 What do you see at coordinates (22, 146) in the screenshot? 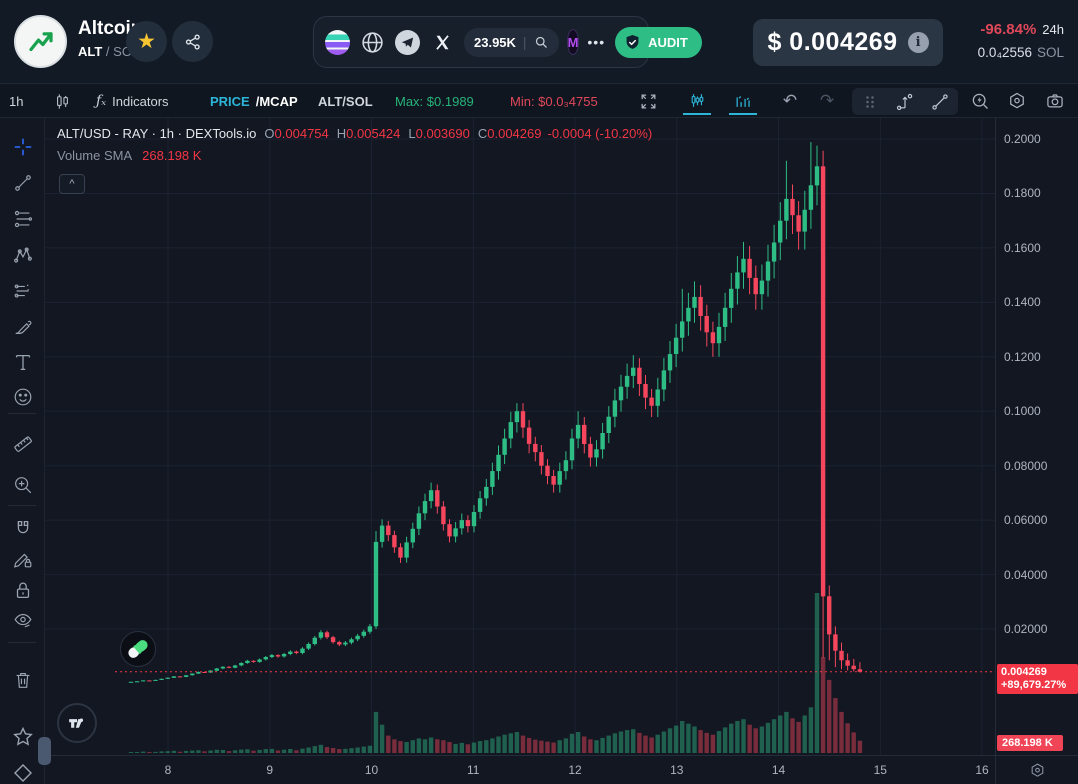
I see `crosshair-tool` at bounding box center [22, 146].